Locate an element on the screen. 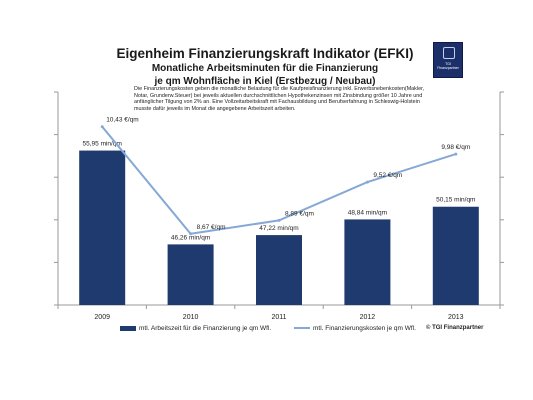 The height and width of the screenshot is (400, 533). cost-point-2009 is located at coordinates (102, 127).